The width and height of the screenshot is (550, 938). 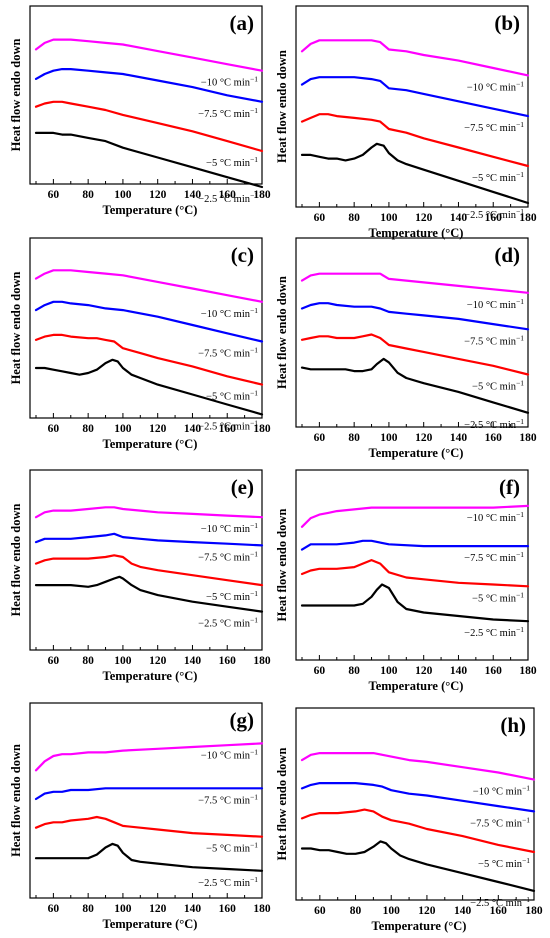 I want to click on panel-label: (e), so click(x=242, y=487).